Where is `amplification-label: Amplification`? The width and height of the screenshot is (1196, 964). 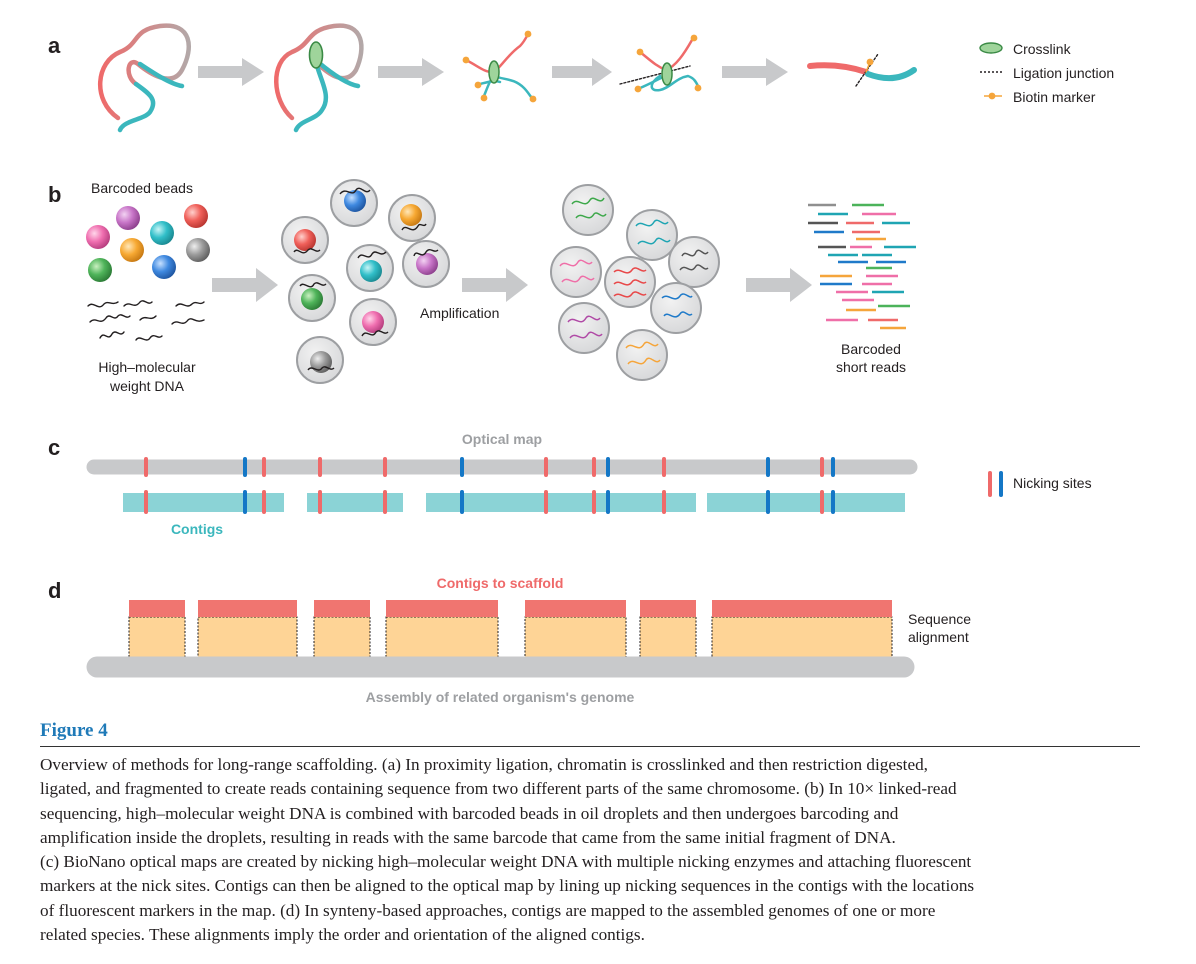
amplification-label: Amplification is located at coordinates (459, 313).